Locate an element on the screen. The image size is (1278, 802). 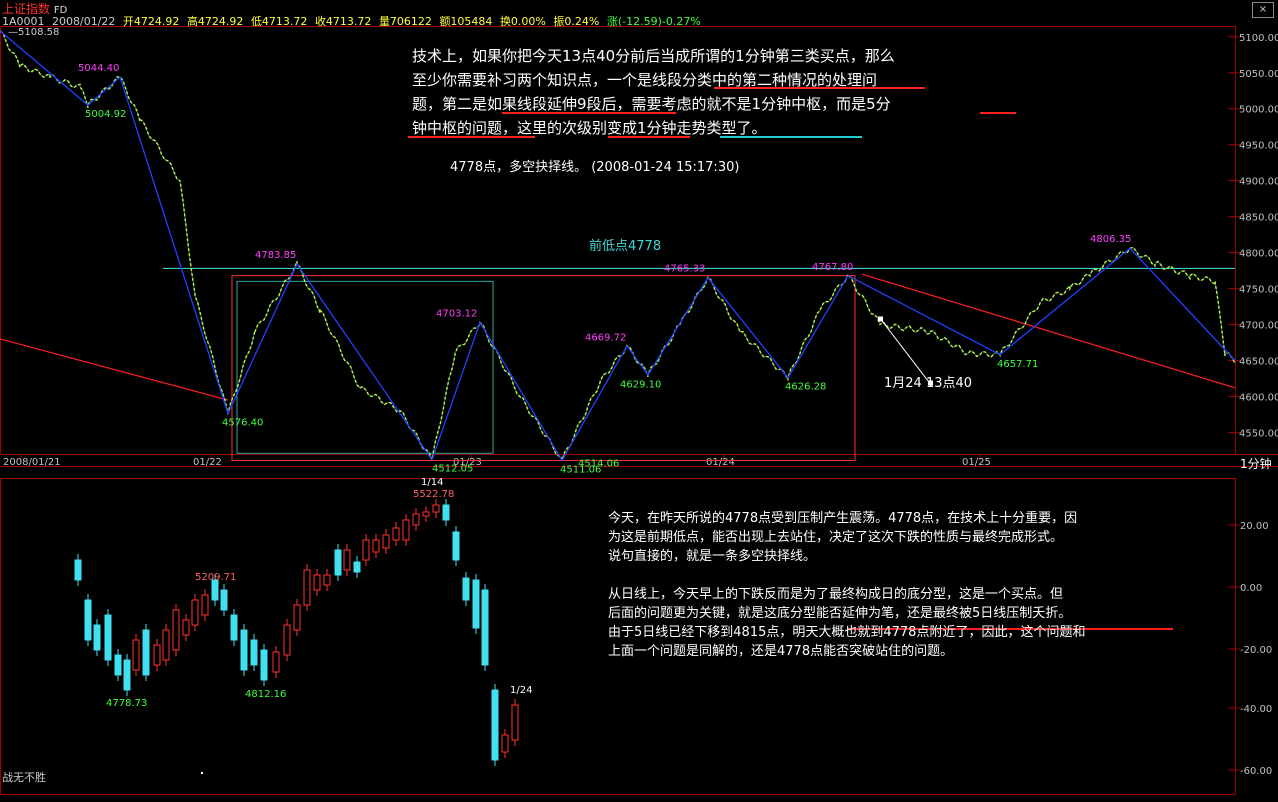
stock-title: 上证指数 FD is located at coordinates (34, 8).